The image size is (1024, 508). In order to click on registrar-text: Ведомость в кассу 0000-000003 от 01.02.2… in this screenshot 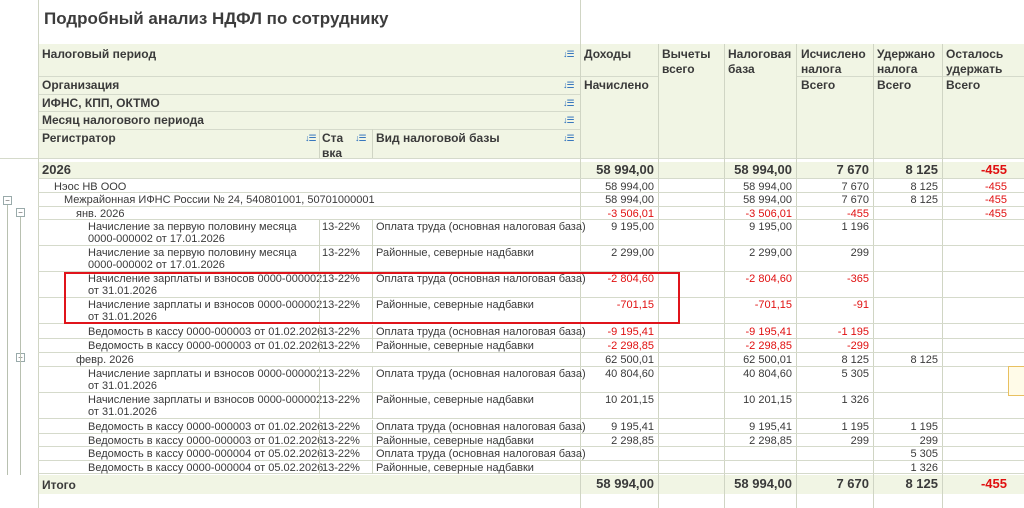, I will do `click(206, 441)`.